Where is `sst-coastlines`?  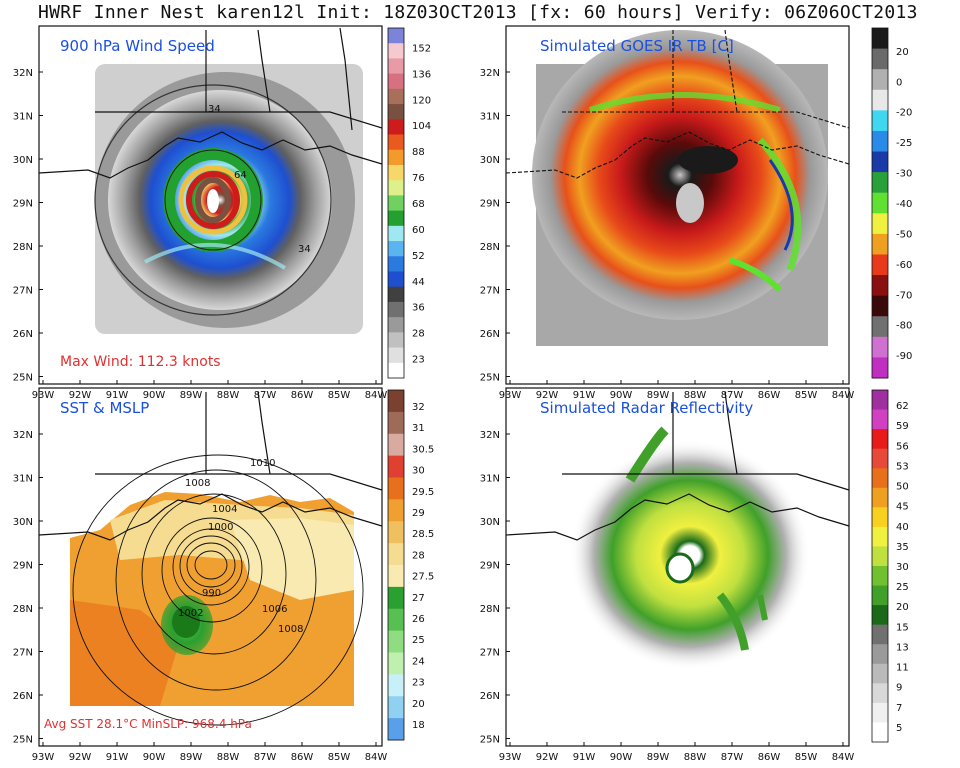 sst-coastlines is located at coordinates (210, 466).